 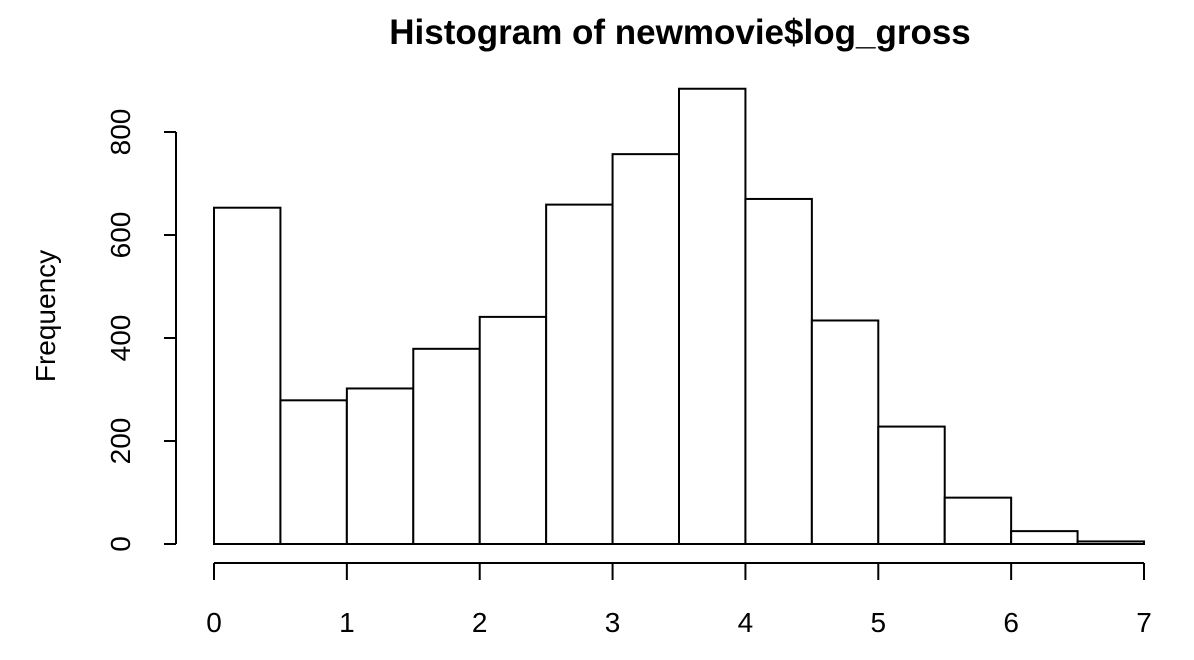 I want to click on y-tick-label: 800, so click(x=120, y=132).